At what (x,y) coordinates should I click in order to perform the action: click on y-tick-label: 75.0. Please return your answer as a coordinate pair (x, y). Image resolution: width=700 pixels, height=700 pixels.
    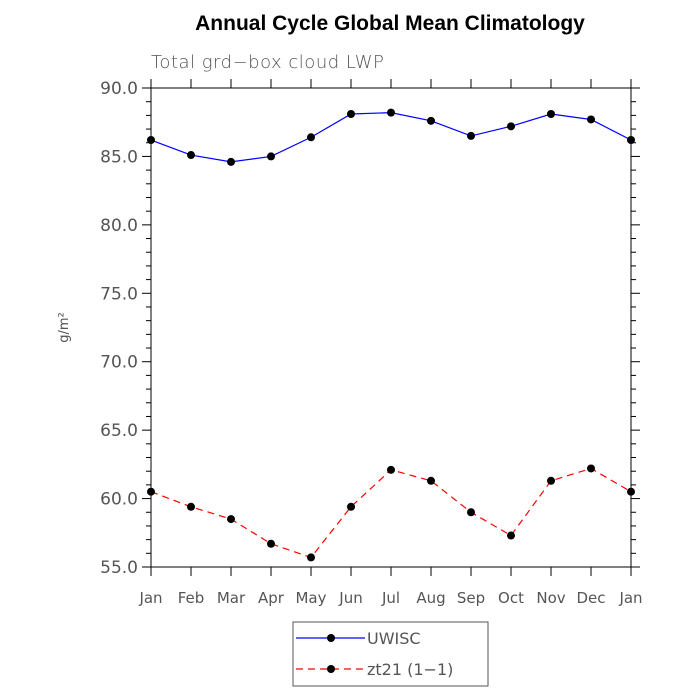
    Looking at the image, I should click on (119, 294).